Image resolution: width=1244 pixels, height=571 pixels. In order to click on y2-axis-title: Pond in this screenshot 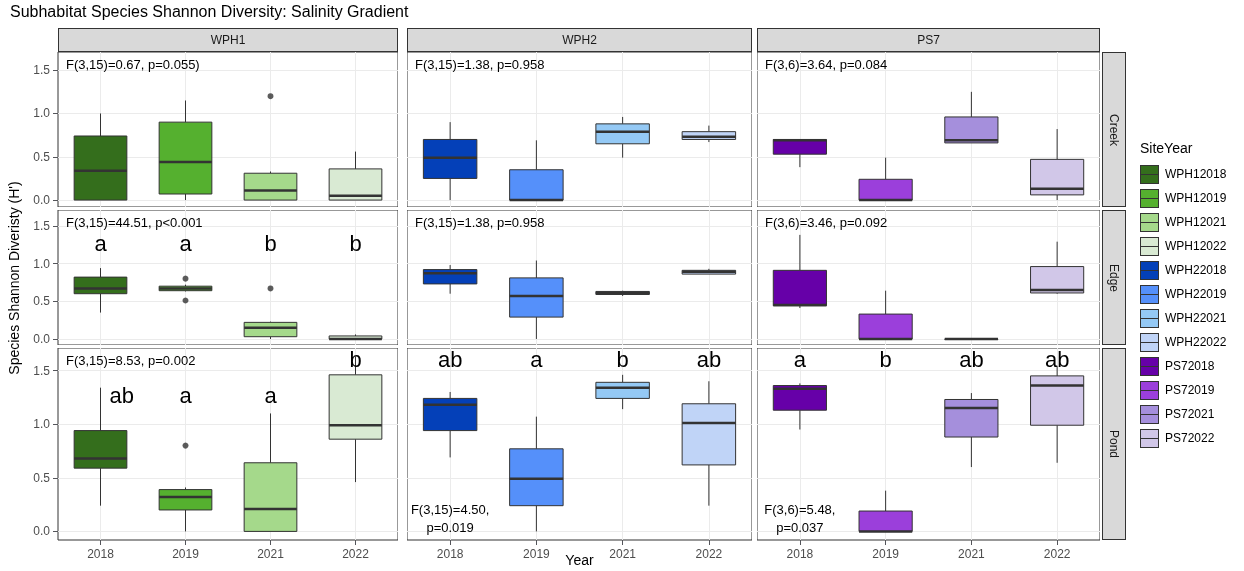, I will do `click(1114, 444)`.